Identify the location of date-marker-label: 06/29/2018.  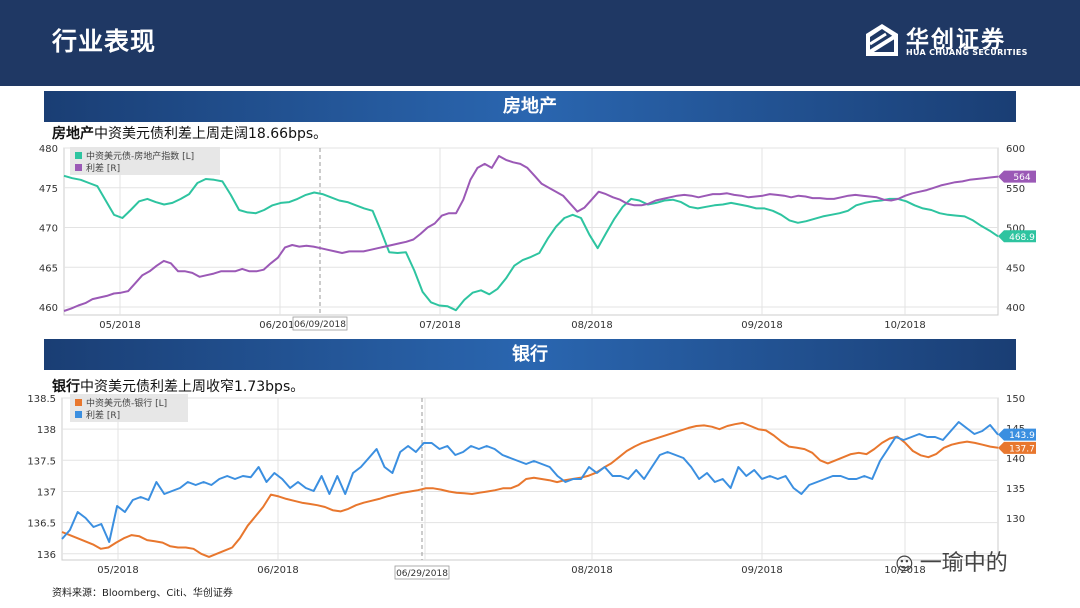
(422, 574).